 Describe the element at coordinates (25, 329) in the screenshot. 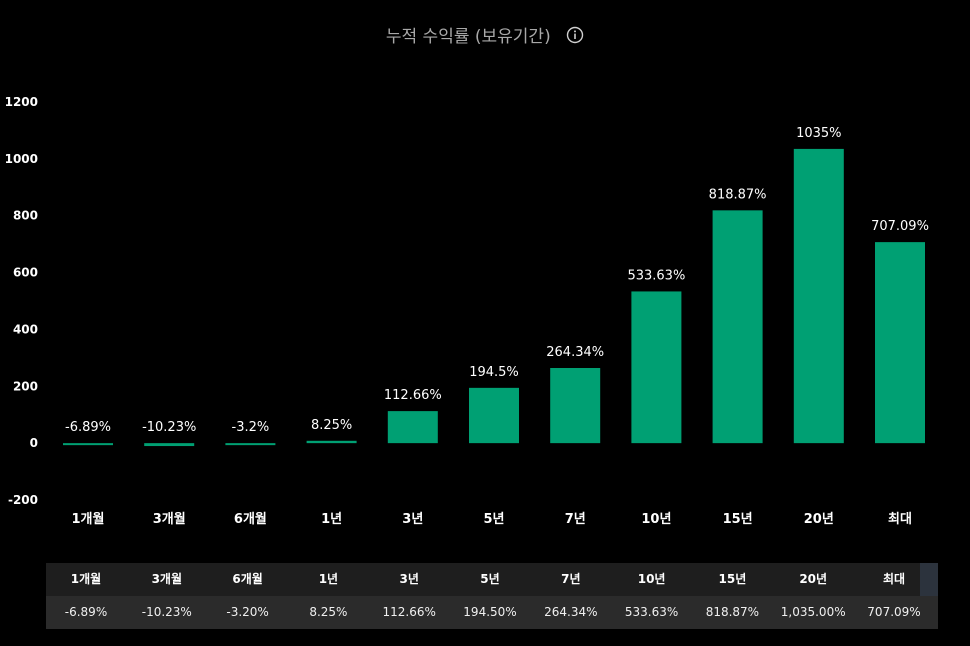

I see `y-tick-label: 400` at that location.